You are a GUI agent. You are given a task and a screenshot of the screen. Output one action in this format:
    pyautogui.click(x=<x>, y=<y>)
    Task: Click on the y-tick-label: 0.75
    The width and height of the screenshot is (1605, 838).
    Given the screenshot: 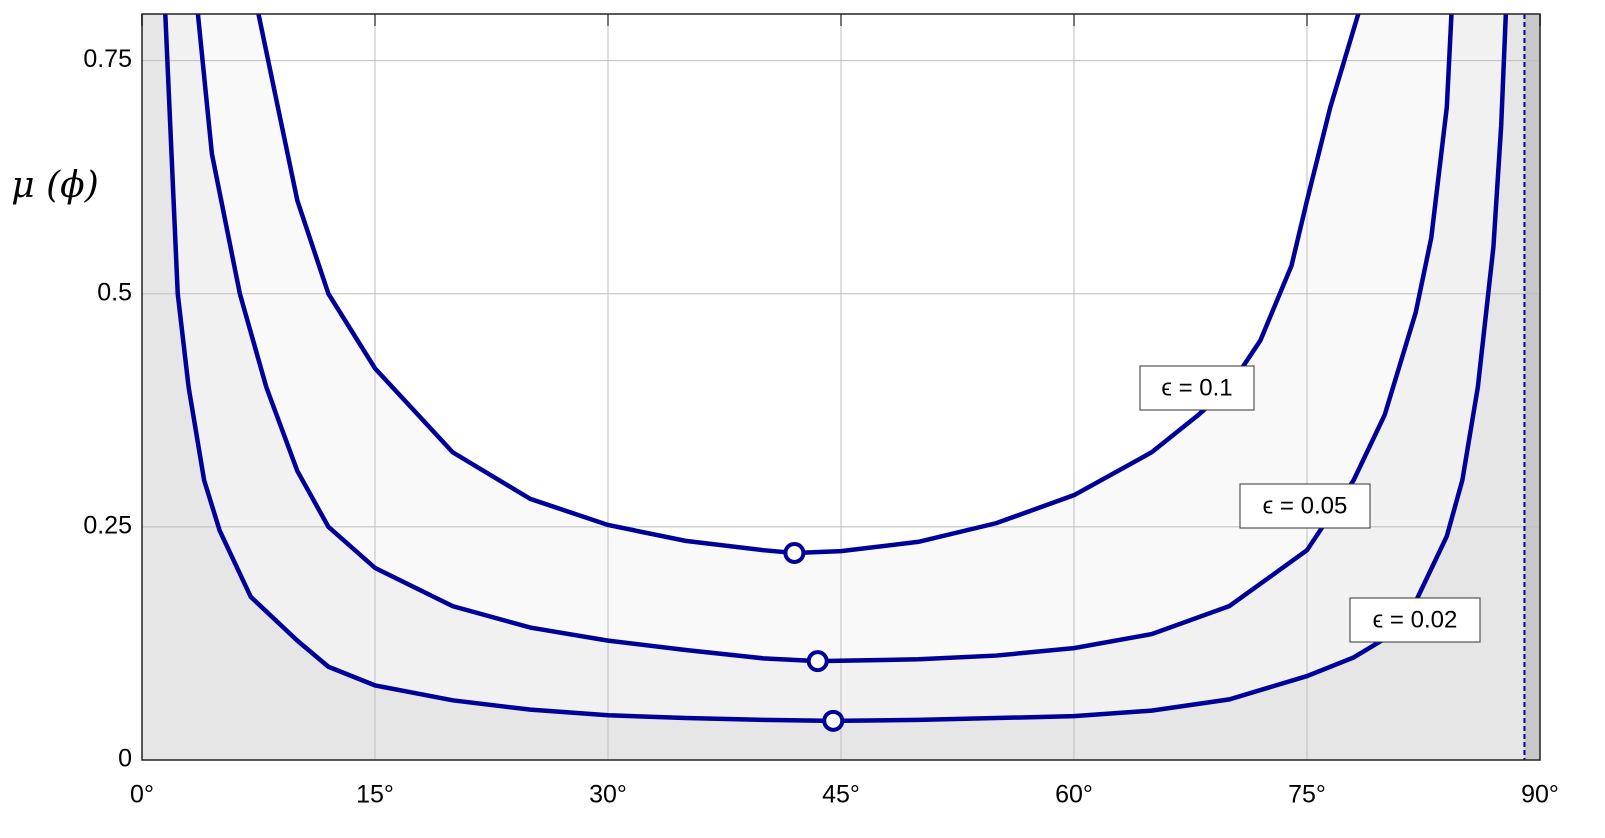 What is the action you would take?
    pyautogui.click(x=107, y=59)
    